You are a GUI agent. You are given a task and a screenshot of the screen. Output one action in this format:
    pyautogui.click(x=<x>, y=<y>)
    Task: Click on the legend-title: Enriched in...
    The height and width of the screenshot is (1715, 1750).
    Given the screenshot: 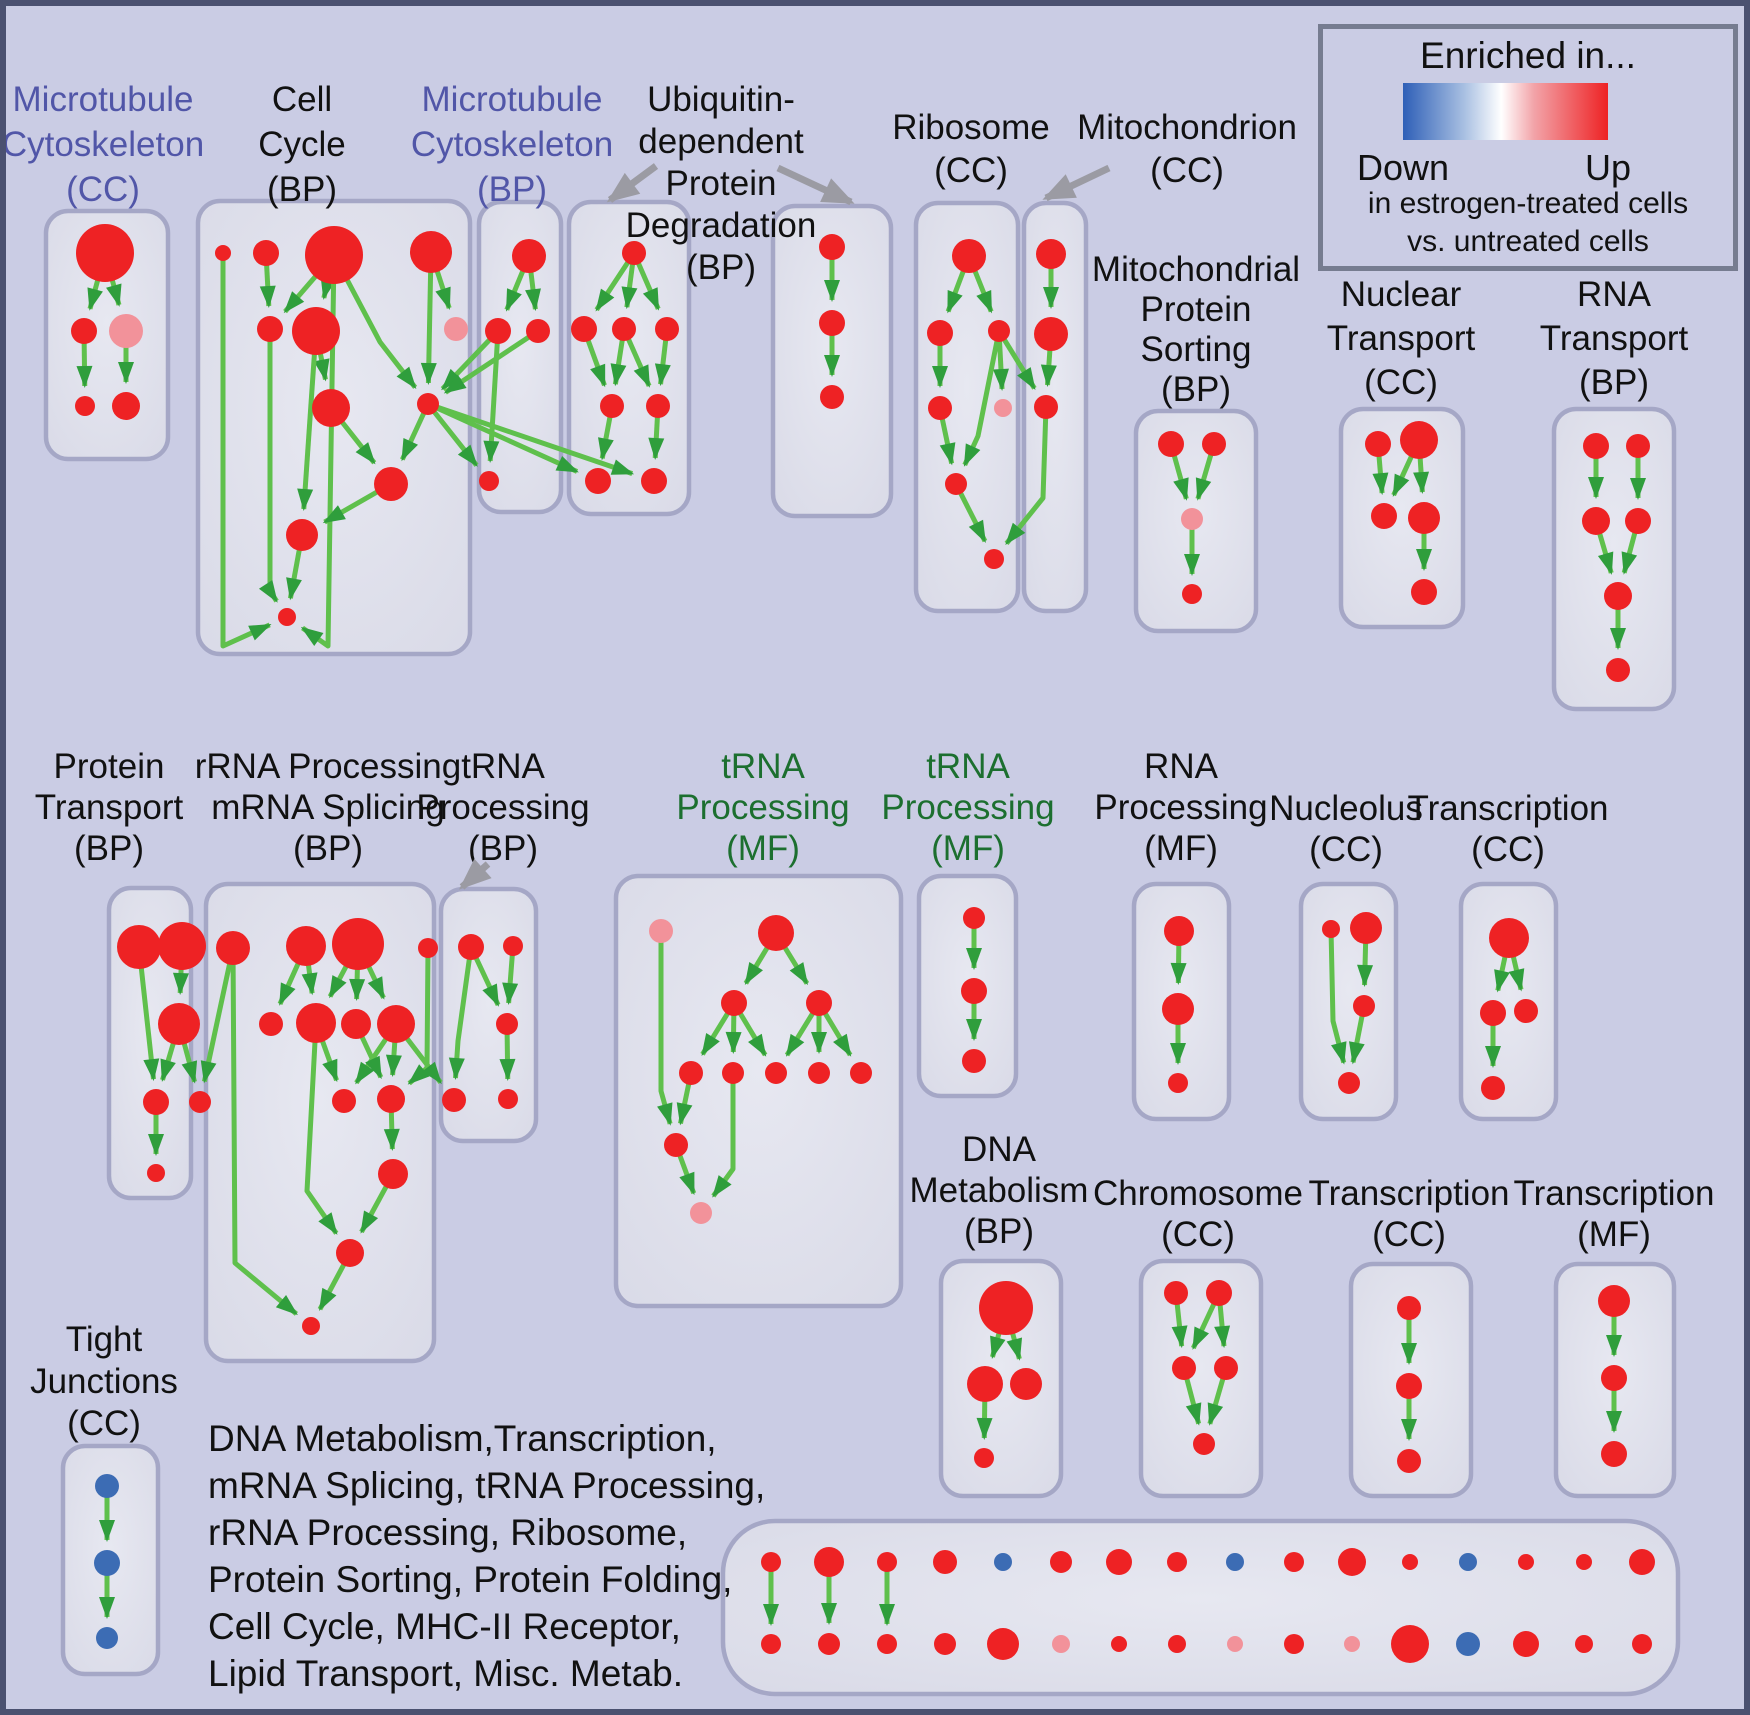 What is the action you would take?
    pyautogui.click(x=1528, y=55)
    